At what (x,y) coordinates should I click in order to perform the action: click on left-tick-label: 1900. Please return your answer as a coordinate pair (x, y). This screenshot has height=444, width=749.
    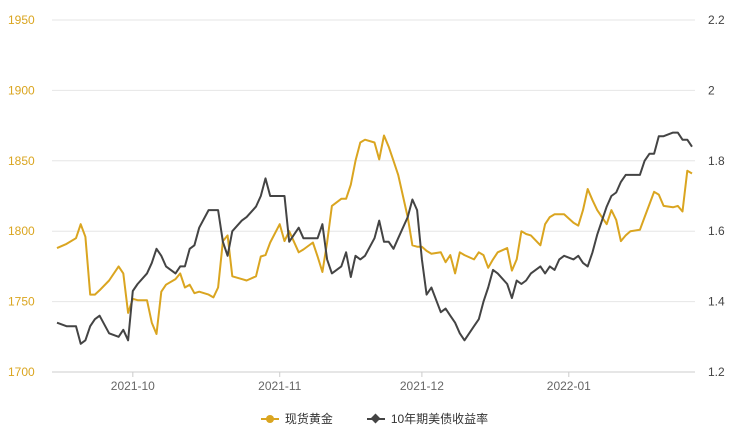
    Looking at the image, I should click on (21, 90).